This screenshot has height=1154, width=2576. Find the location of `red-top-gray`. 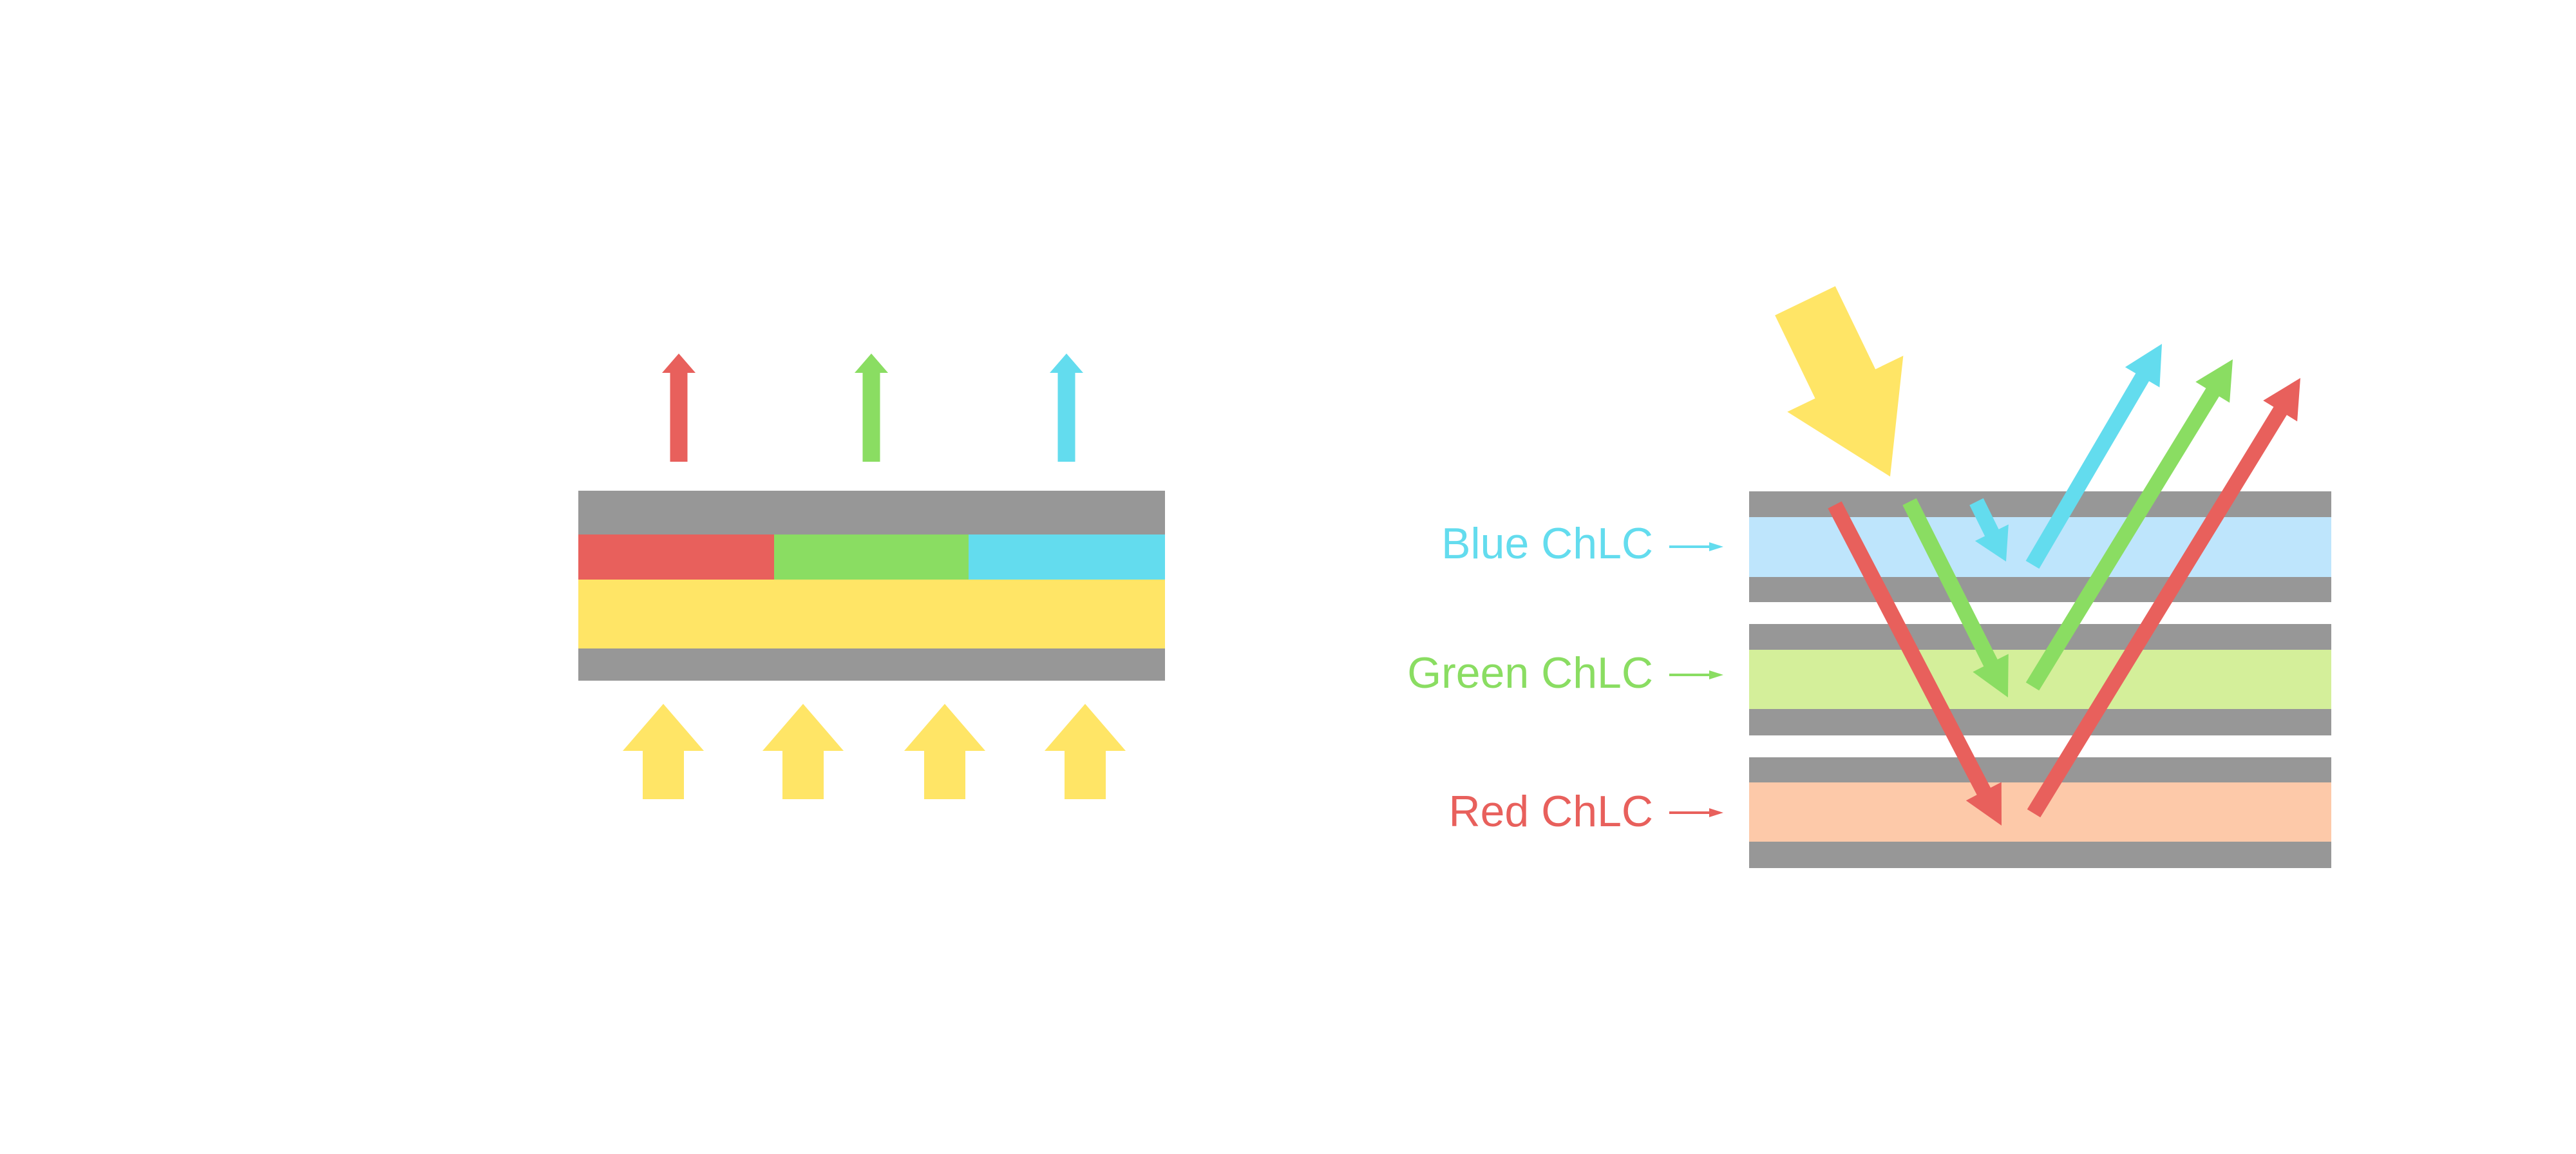

red-top-gray is located at coordinates (2040, 769).